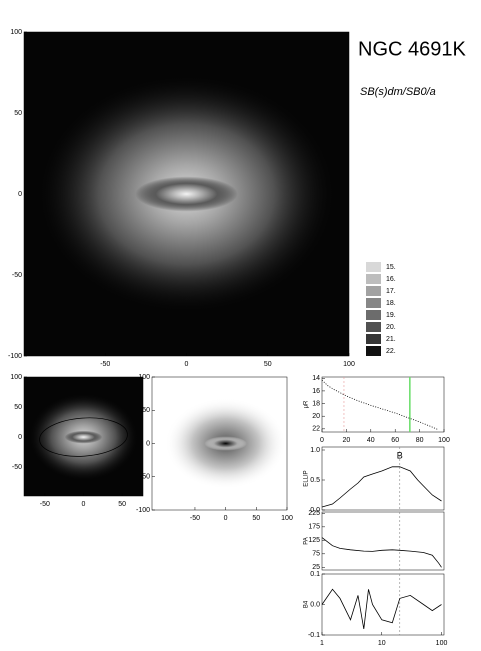 The image size is (481, 651). Describe the element at coordinates (316, 567) in the screenshot. I see `y-tick-label: 25` at that location.